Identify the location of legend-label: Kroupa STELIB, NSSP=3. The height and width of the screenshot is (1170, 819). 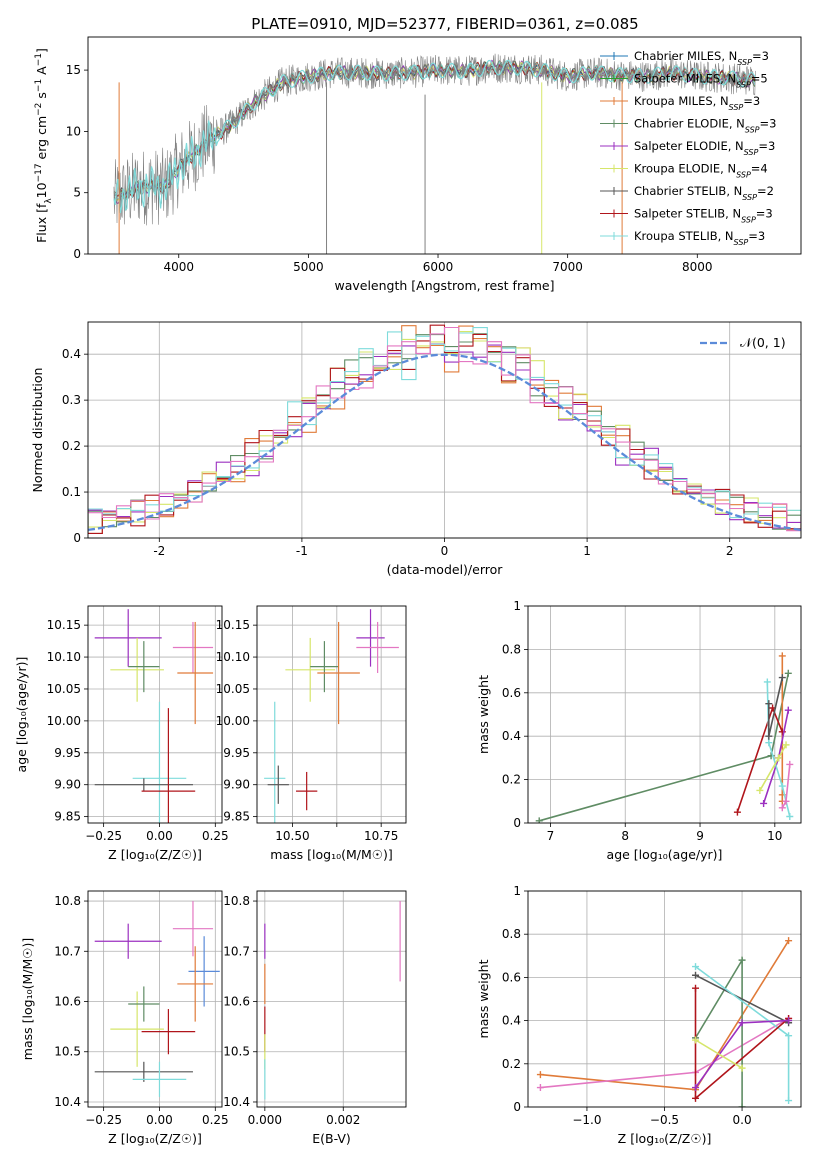
(699, 238).